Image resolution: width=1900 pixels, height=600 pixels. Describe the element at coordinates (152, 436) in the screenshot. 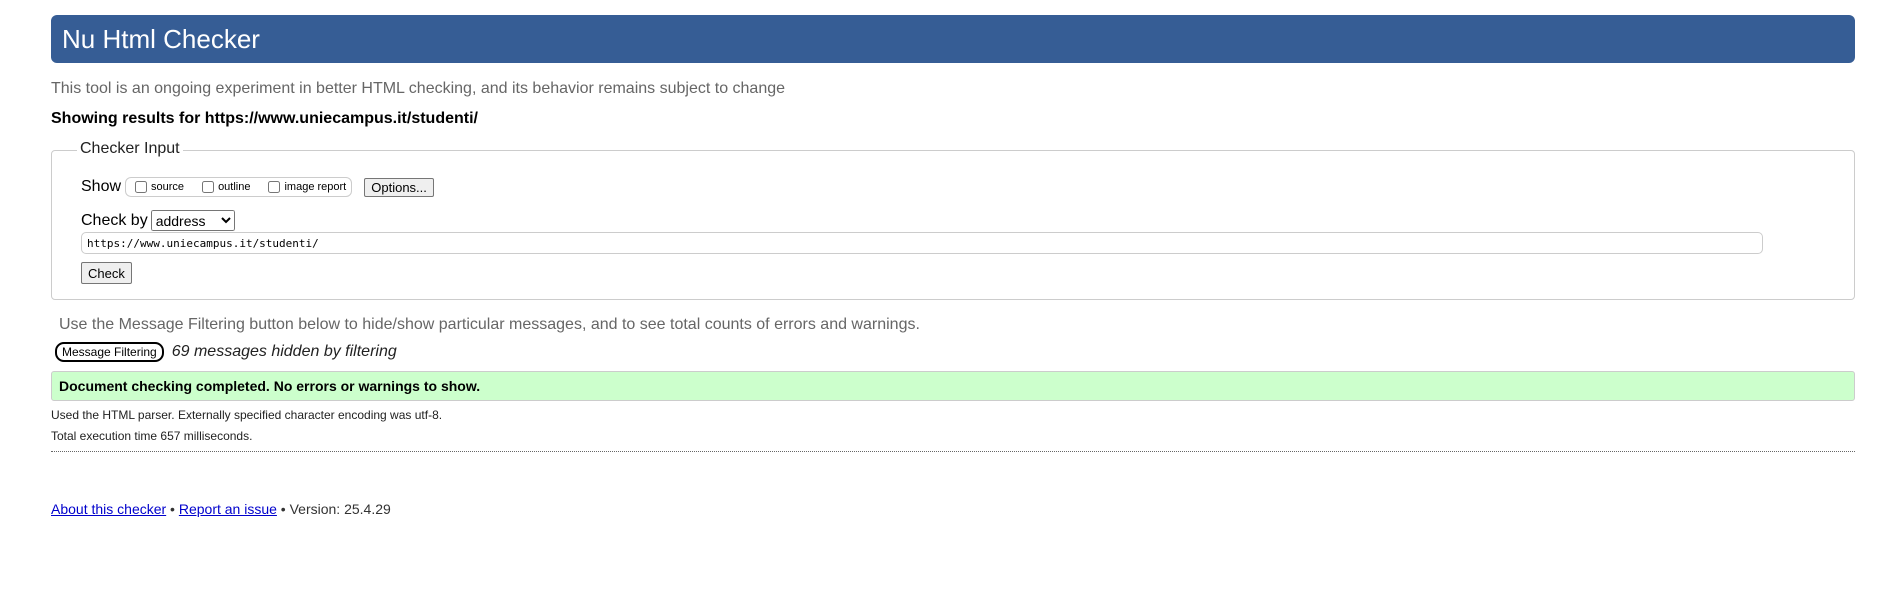

I see `execution-time: Total execution time 657 milliseconds.` at that location.